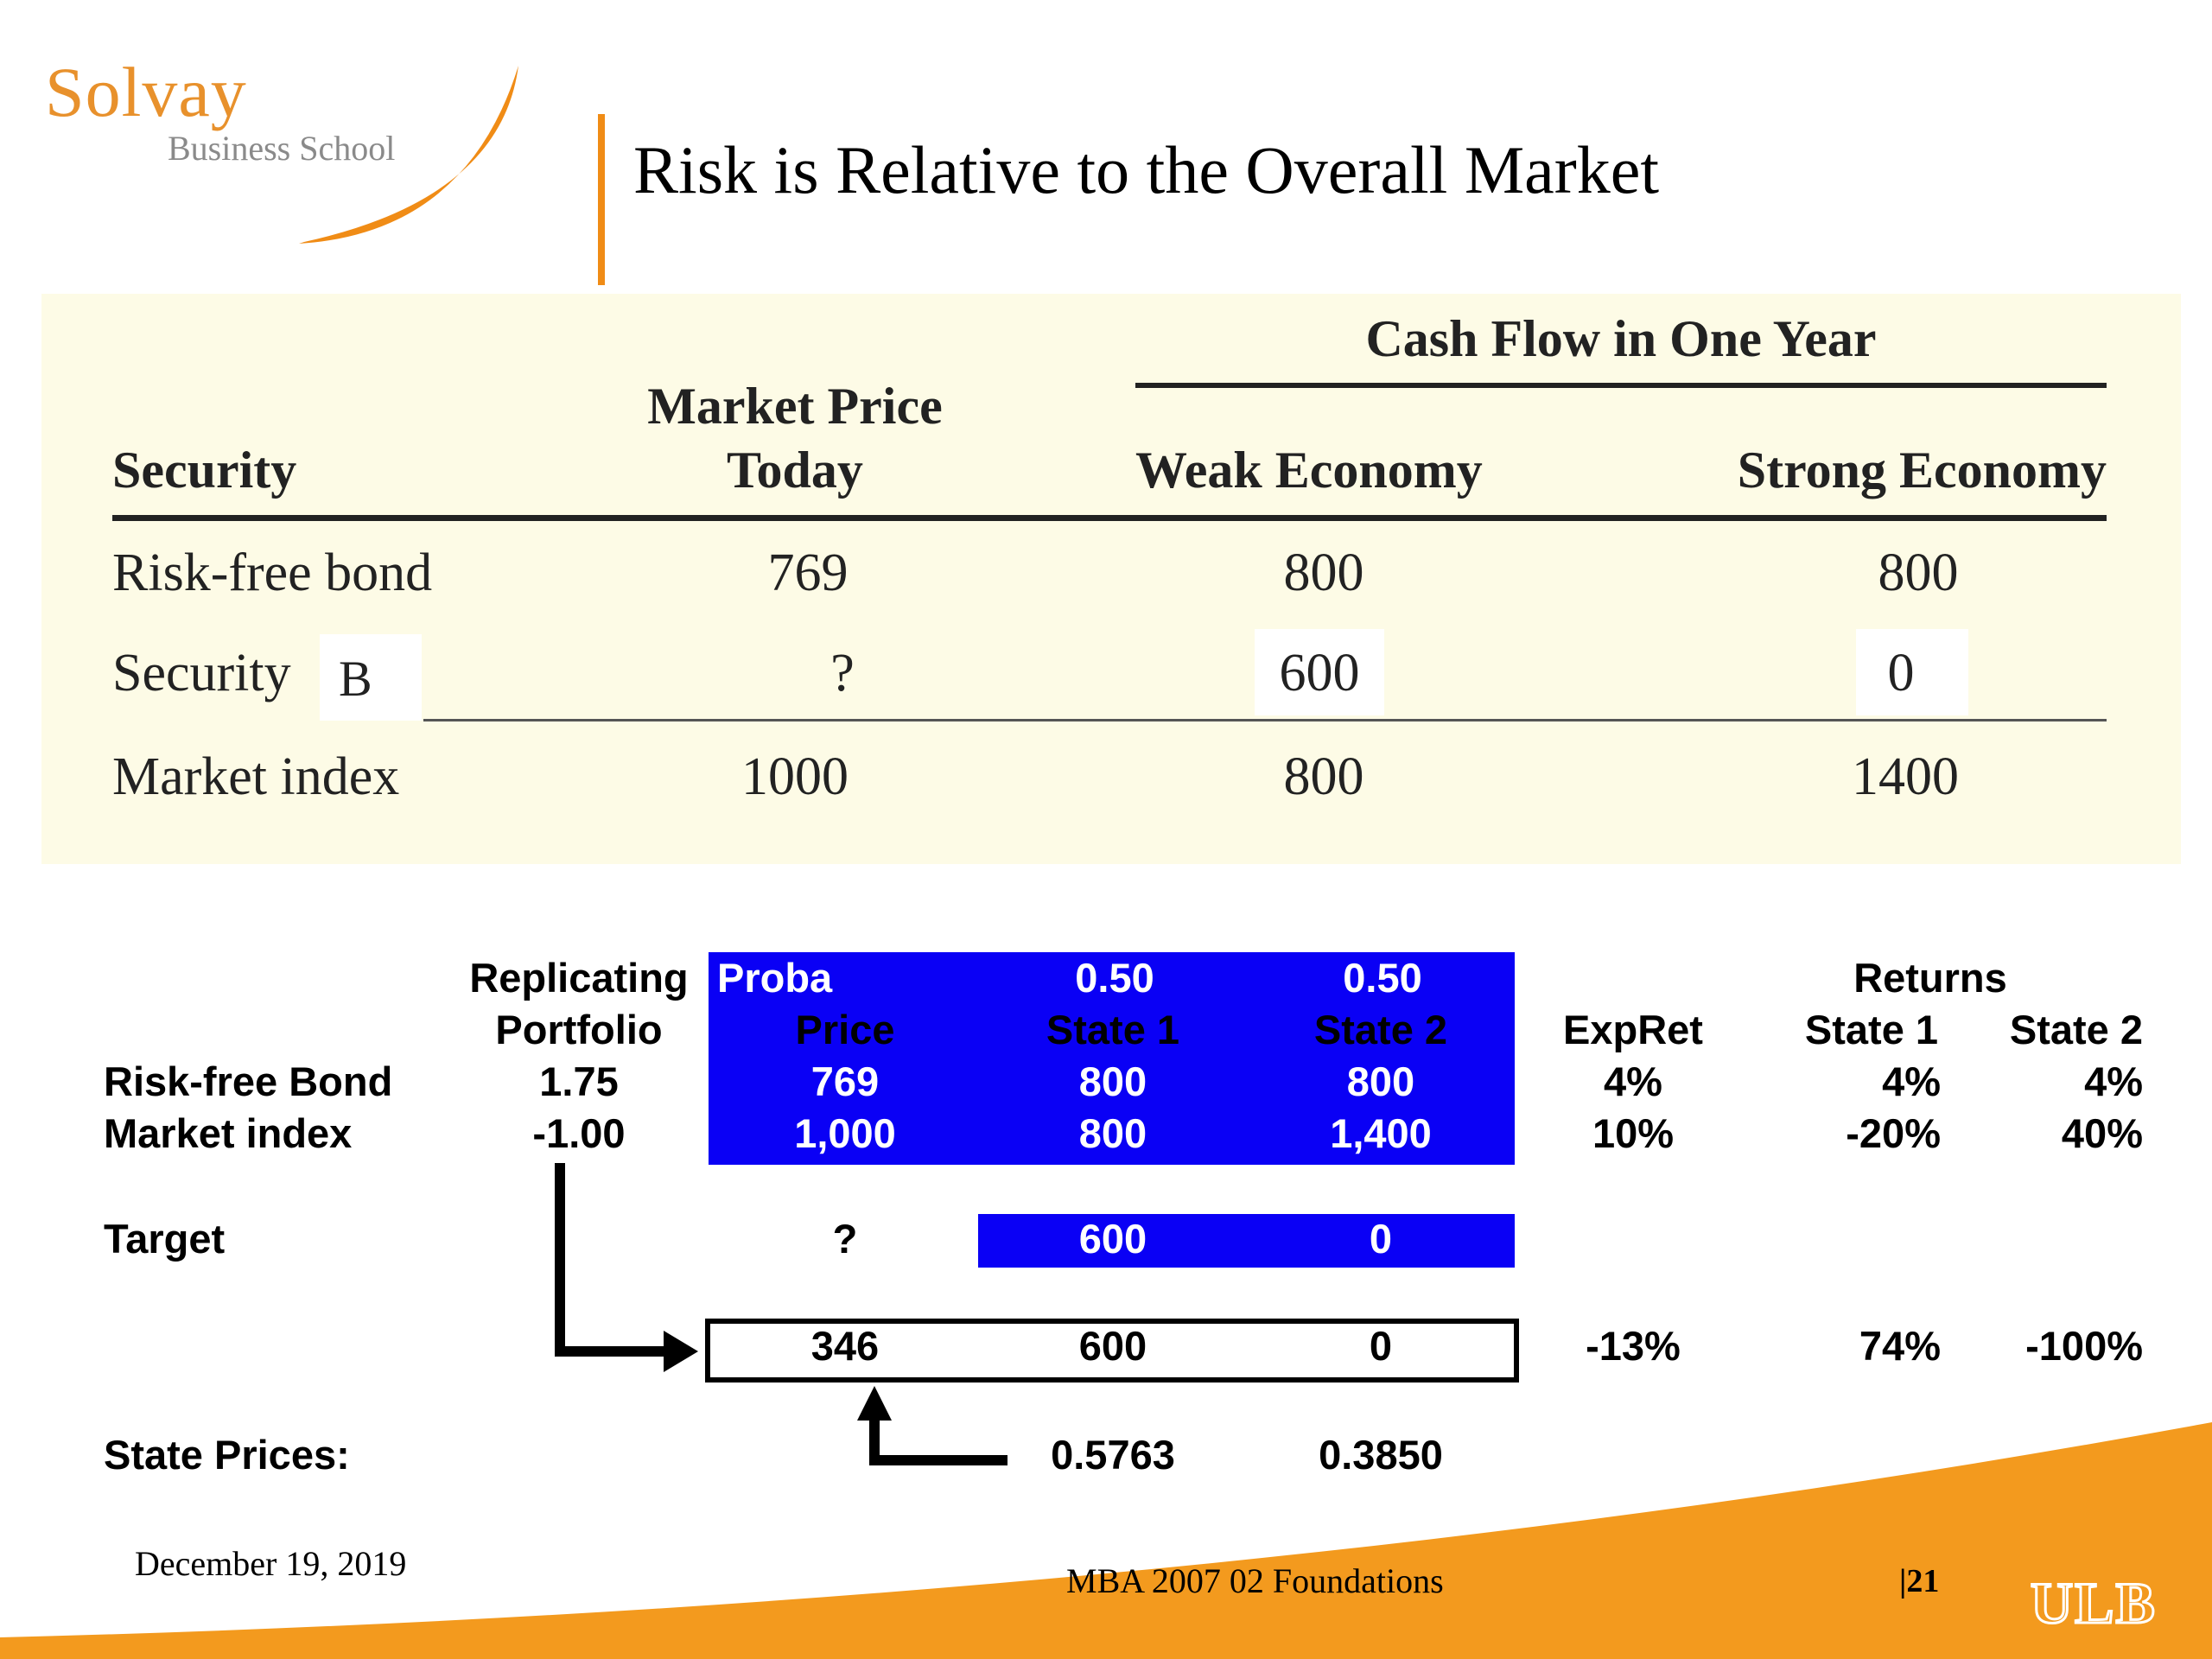 Image resolution: width=2212 pixels, height=1659 pixels. What do you see at coordinates (1918, 572) in the screenshot?
I see `row-strong: 800` at bounding box center [1918, 572].